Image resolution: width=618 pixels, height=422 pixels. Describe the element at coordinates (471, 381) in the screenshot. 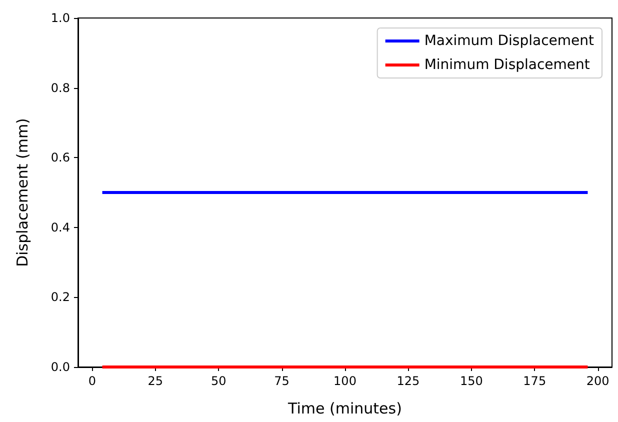

I see `x-tick-label: 150` at that location.